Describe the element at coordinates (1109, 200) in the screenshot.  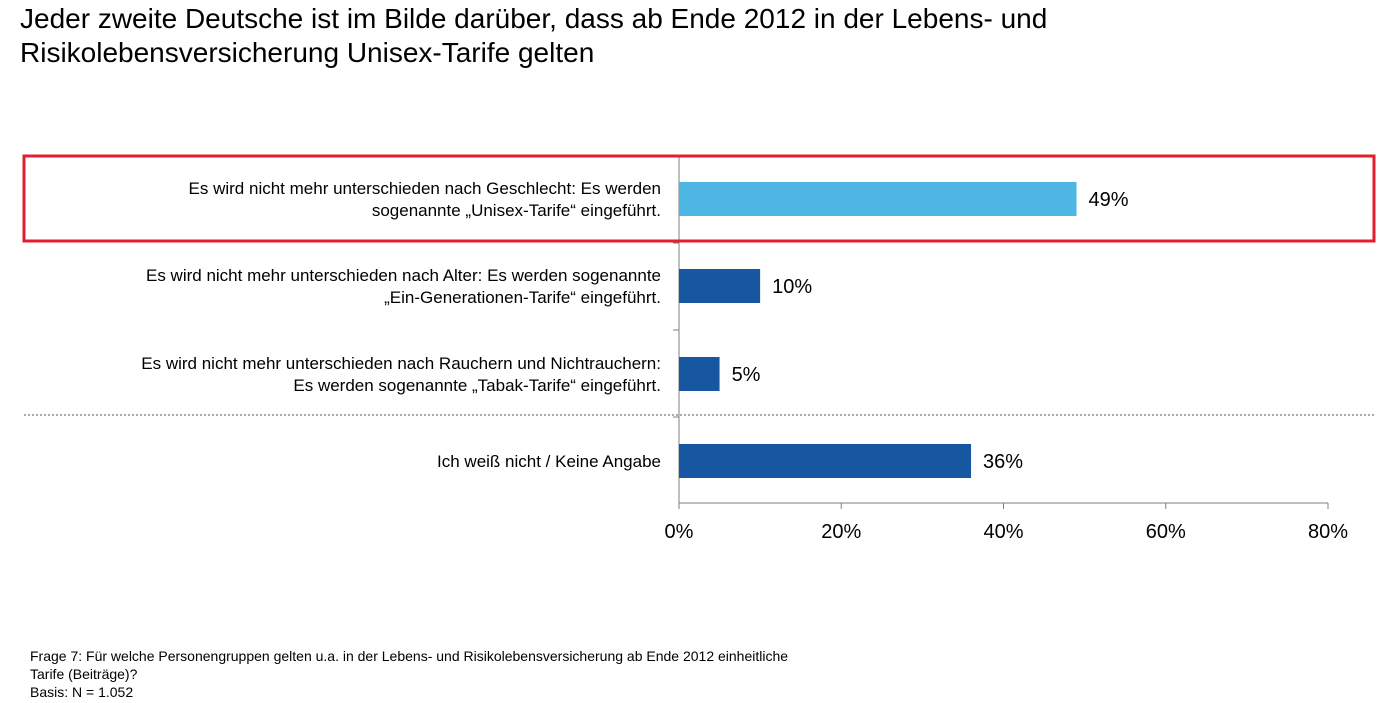
I see `data-label: 49%` at that location.